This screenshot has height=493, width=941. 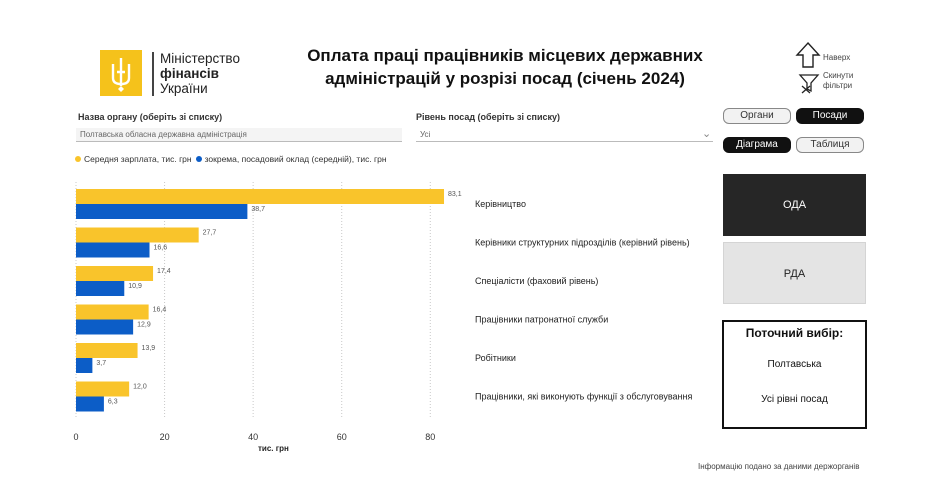 What do you see at coordinates (838, 75) in the screenshot?
I see `reset-label-1: Скинути` at bounding box center [838, 75].